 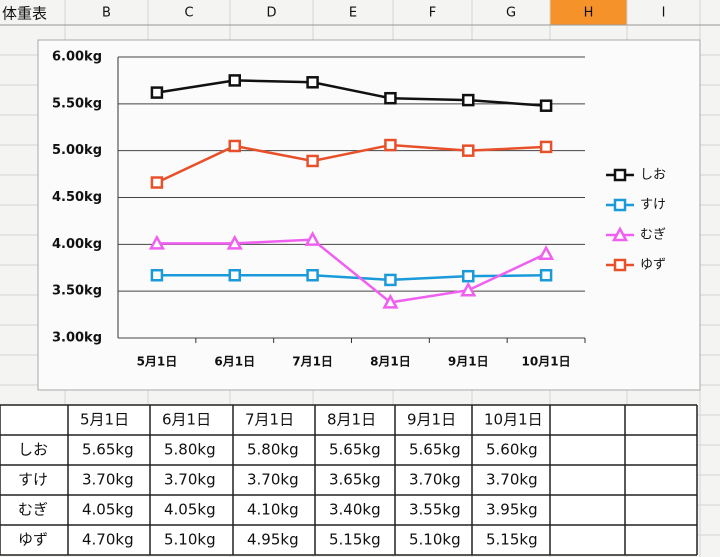 I want to click on table-header: 10月1日, so click(x=513, y=420).